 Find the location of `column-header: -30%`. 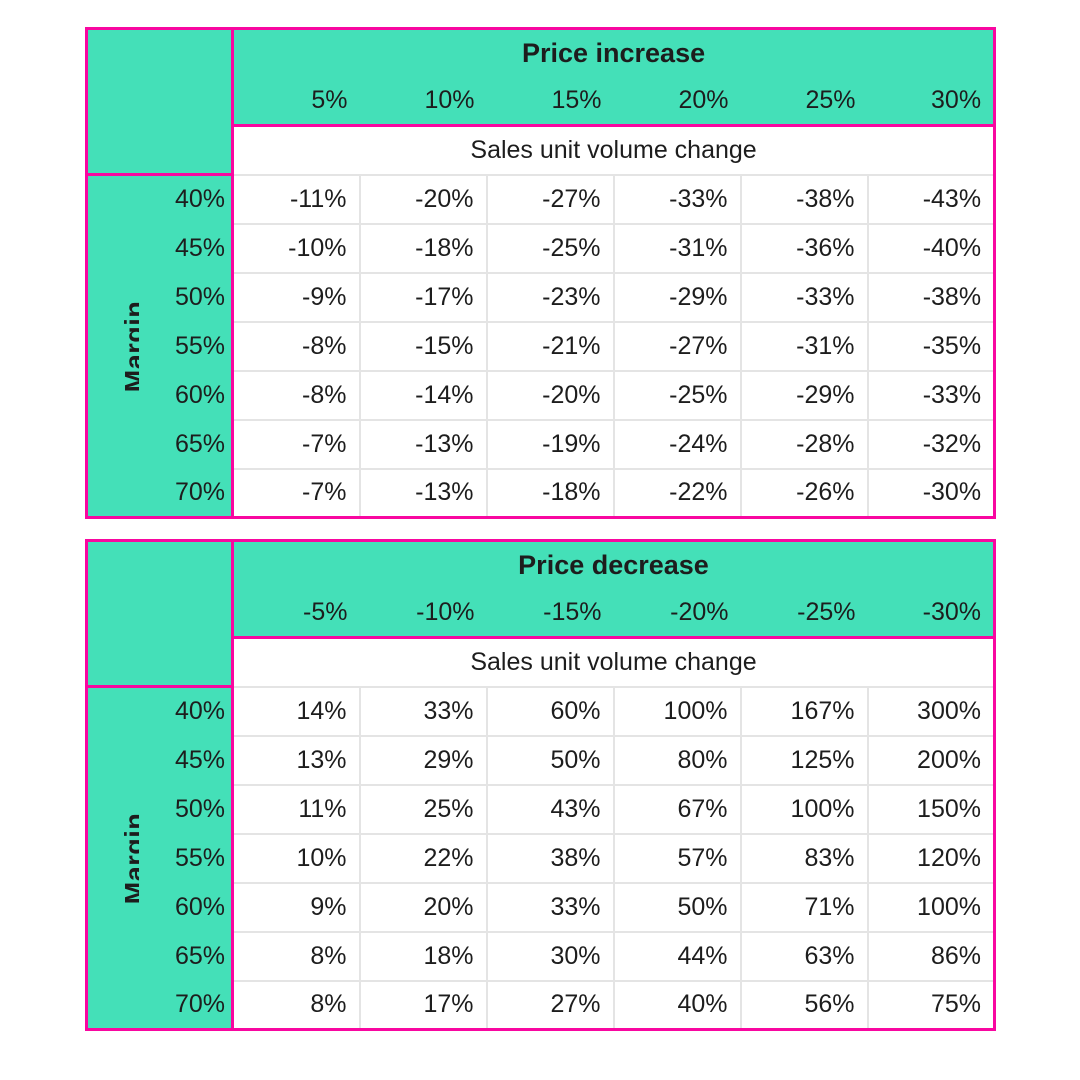

column-header: -30% is located at coordinates (931, 613).